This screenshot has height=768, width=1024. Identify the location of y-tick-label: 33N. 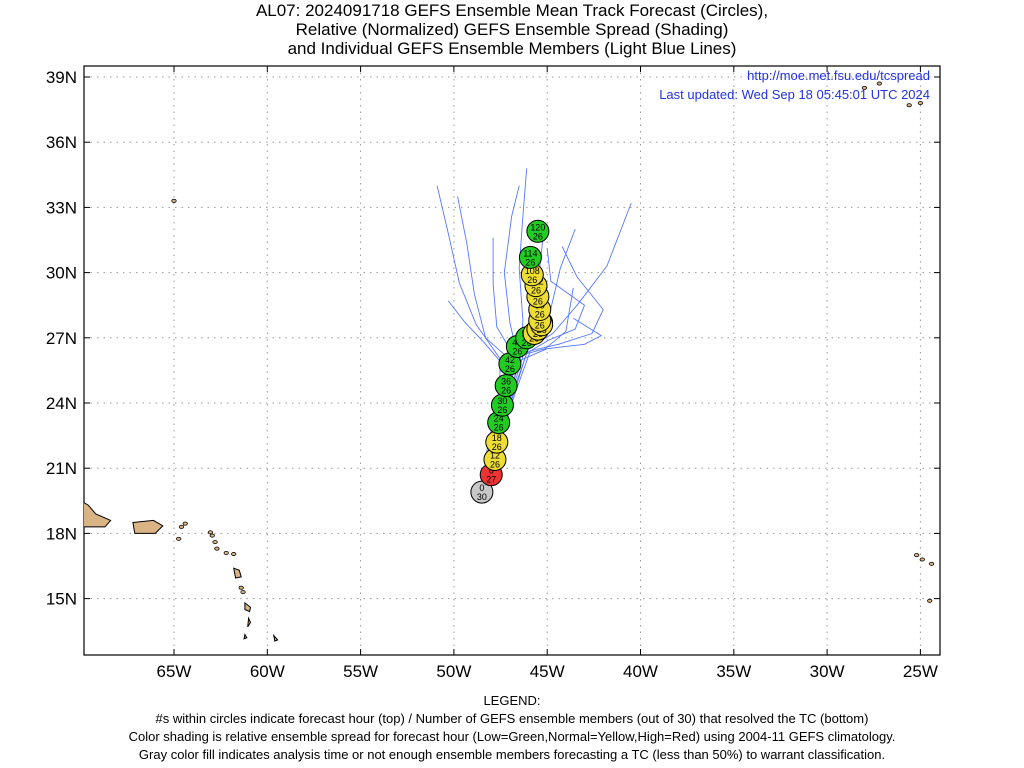
(61, 207).